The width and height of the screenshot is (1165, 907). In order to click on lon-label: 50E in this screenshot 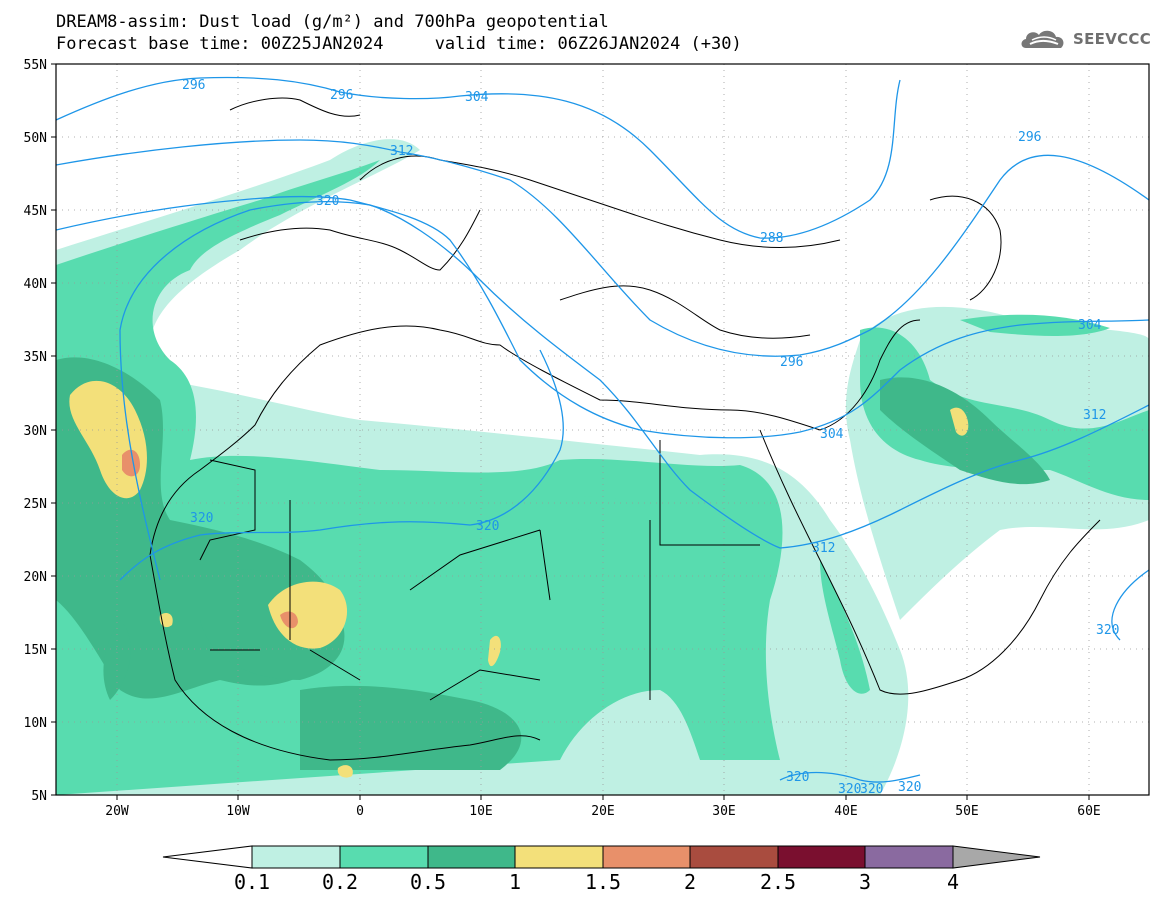, I will do `click(966, 811)`.